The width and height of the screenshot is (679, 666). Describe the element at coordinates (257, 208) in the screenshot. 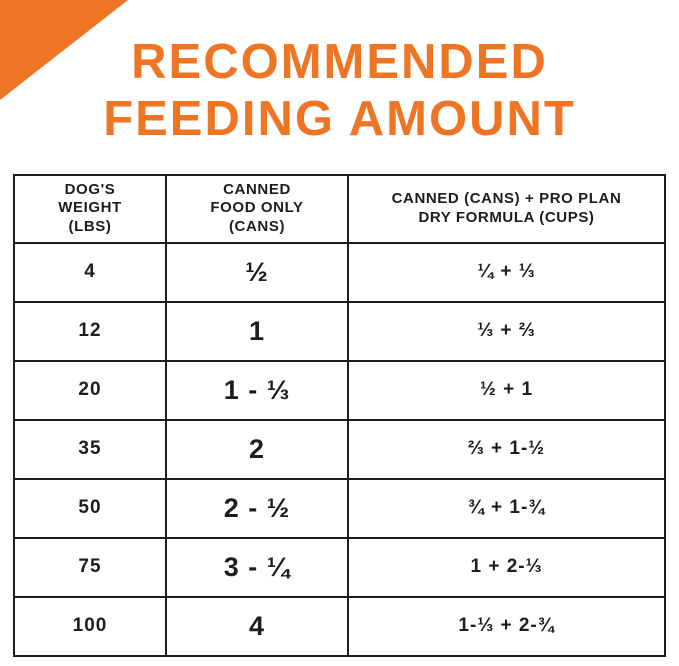

I see `header-canned-food-only: CANNED FOOD ONLY (CANS)` at that location.